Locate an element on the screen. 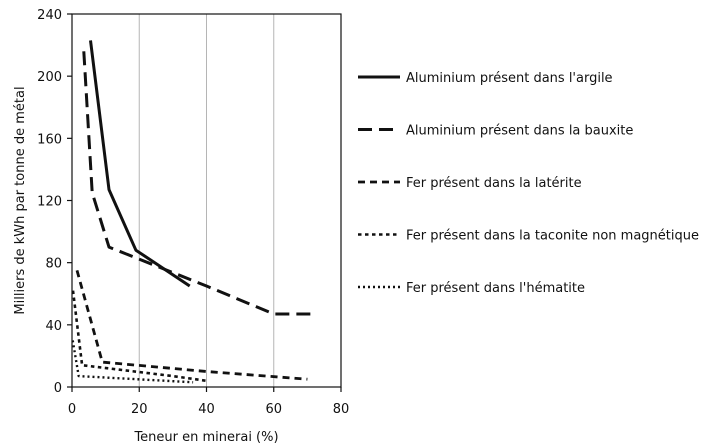 Image resolution: width=714 pixels, height=446 pixels. x-axis: 0 20 40 60 80 is located at coordinates (208, 402).